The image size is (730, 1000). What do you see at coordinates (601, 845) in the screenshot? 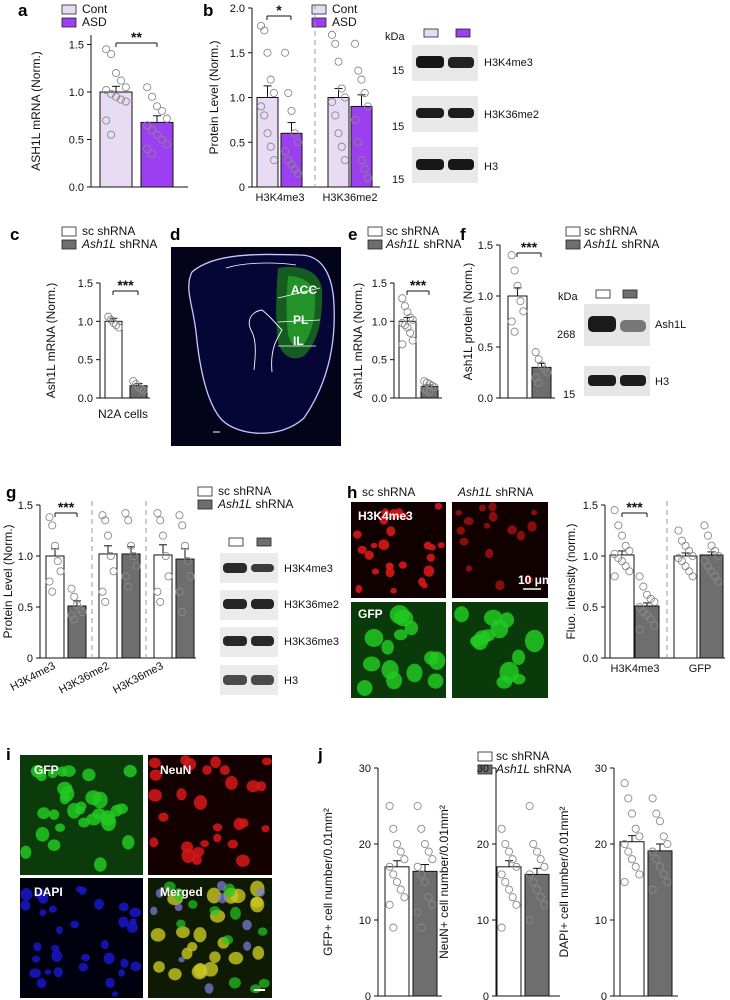
I see `y-tick-label-j3: 20` at bounding box center [601, 845].